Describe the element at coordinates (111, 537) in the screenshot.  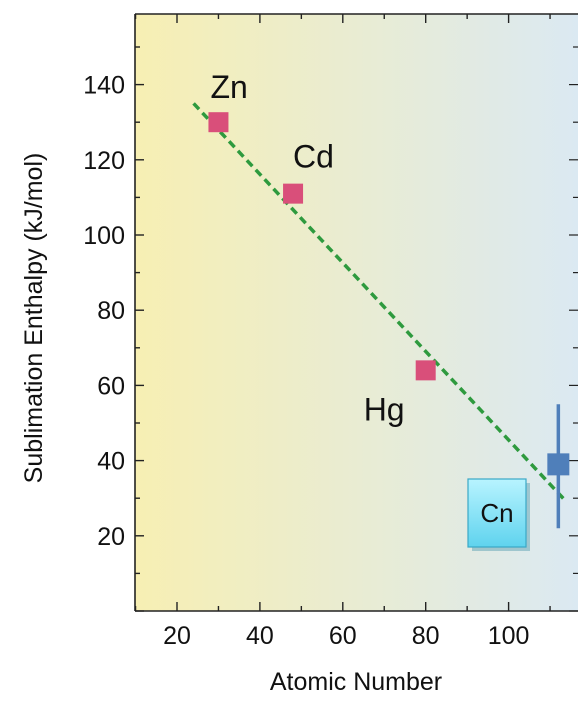
I see `y-tick-label: 20` at that location.